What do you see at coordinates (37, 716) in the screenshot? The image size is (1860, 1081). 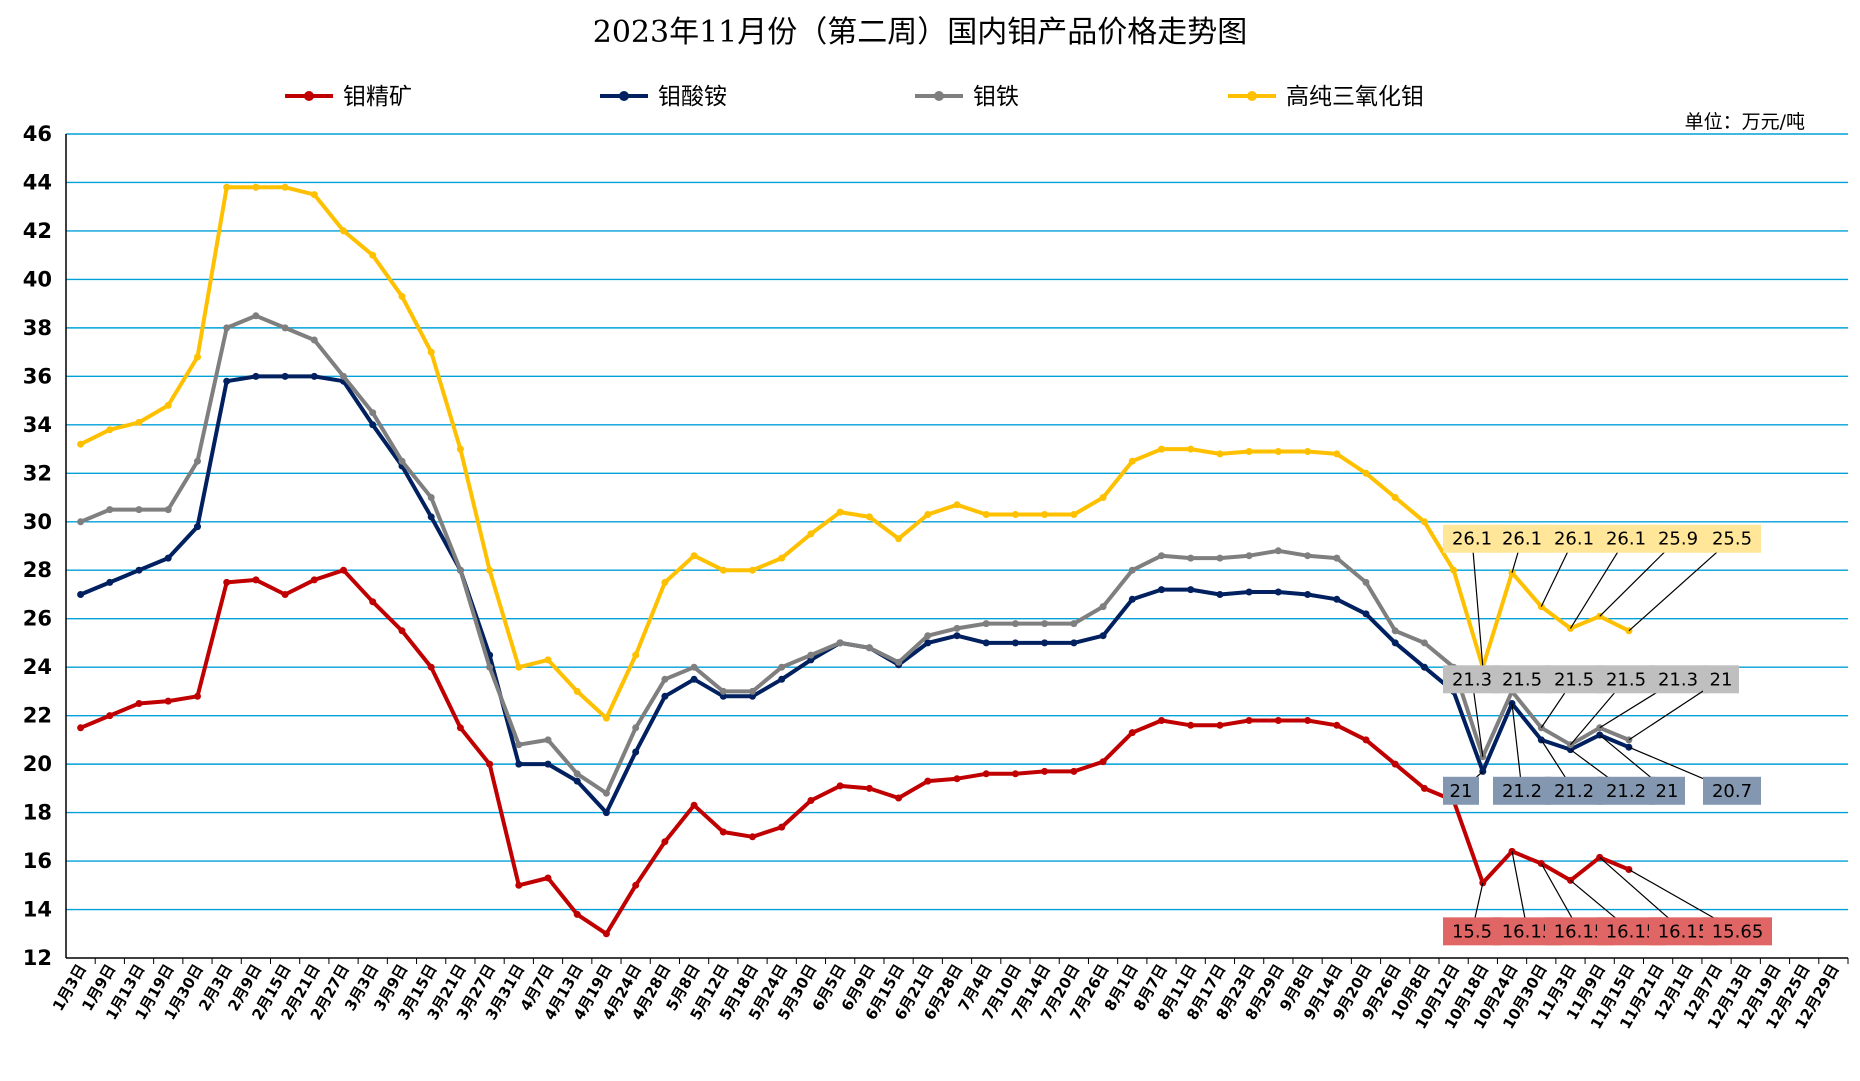 I see `y-tick-label: 22` at bounding box center [37, 716].